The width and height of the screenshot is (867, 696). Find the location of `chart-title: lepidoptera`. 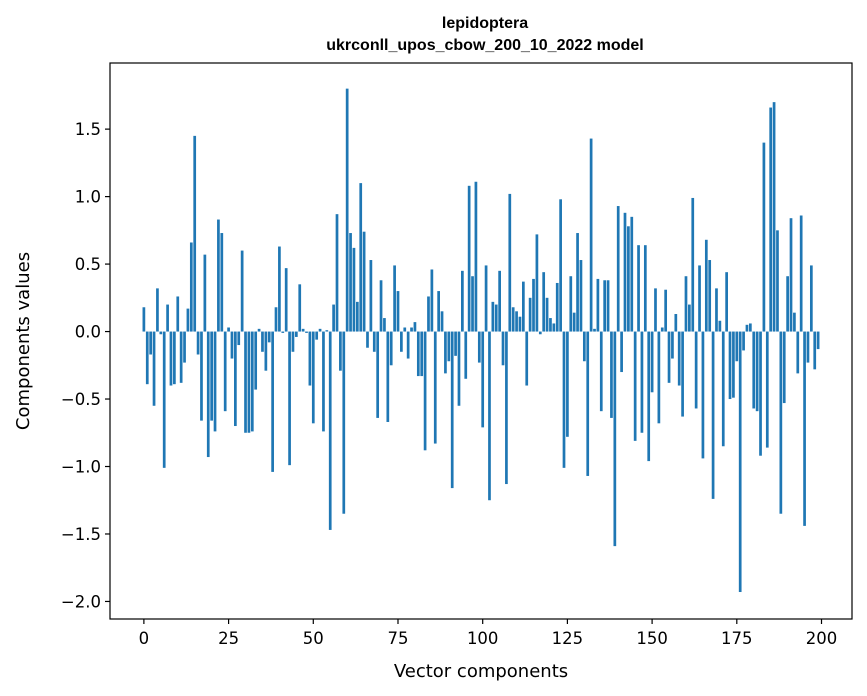

chart-title: lepidoptera is located at coordinates (485, 23).